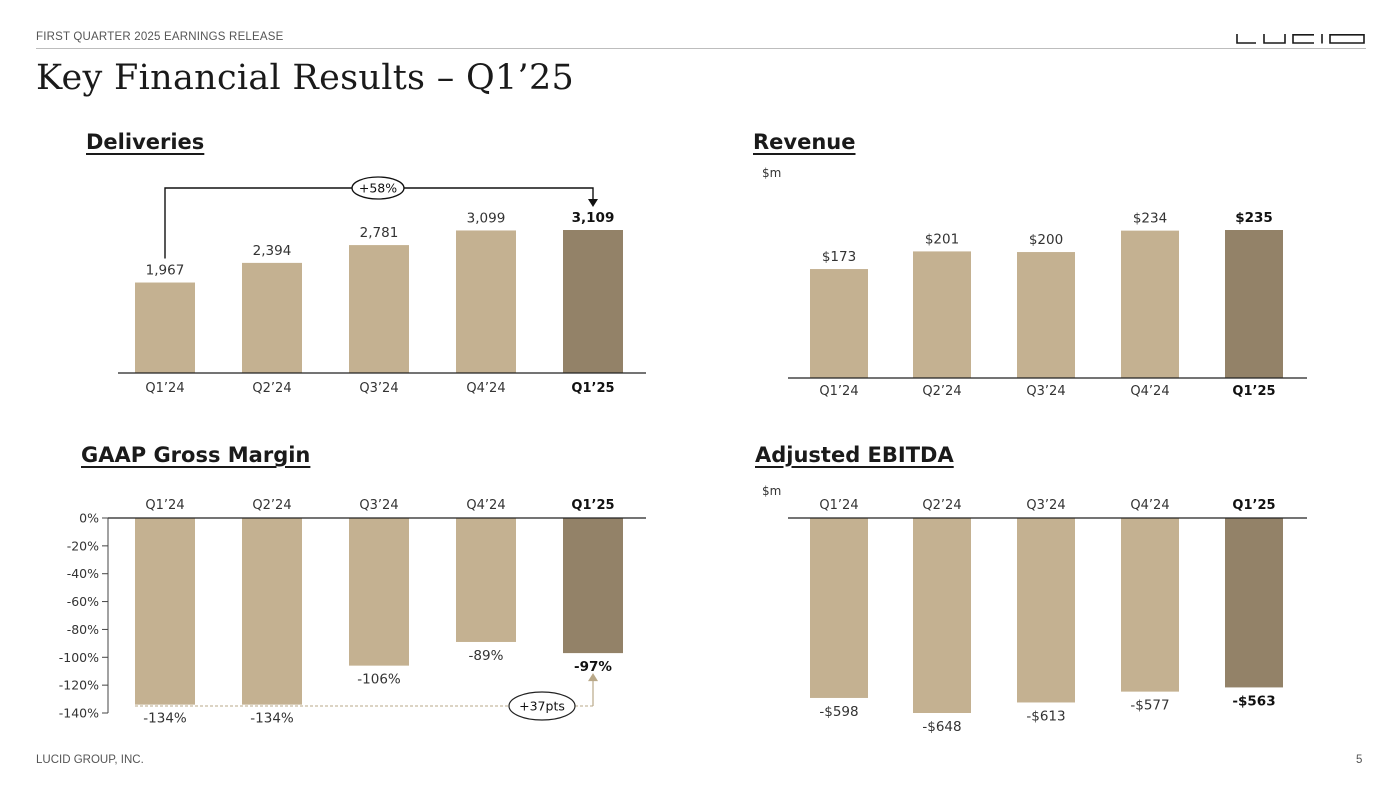 The image size is (1400, 787). I want to click on margin-y-tick-label: -120%, so click(79, 685).